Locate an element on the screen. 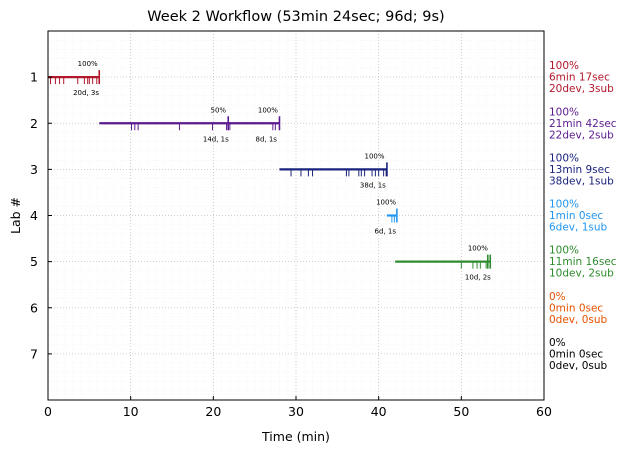 The image size is (630, 453). lab-3-summary-line: 100% is located at coordinates (564, 158).